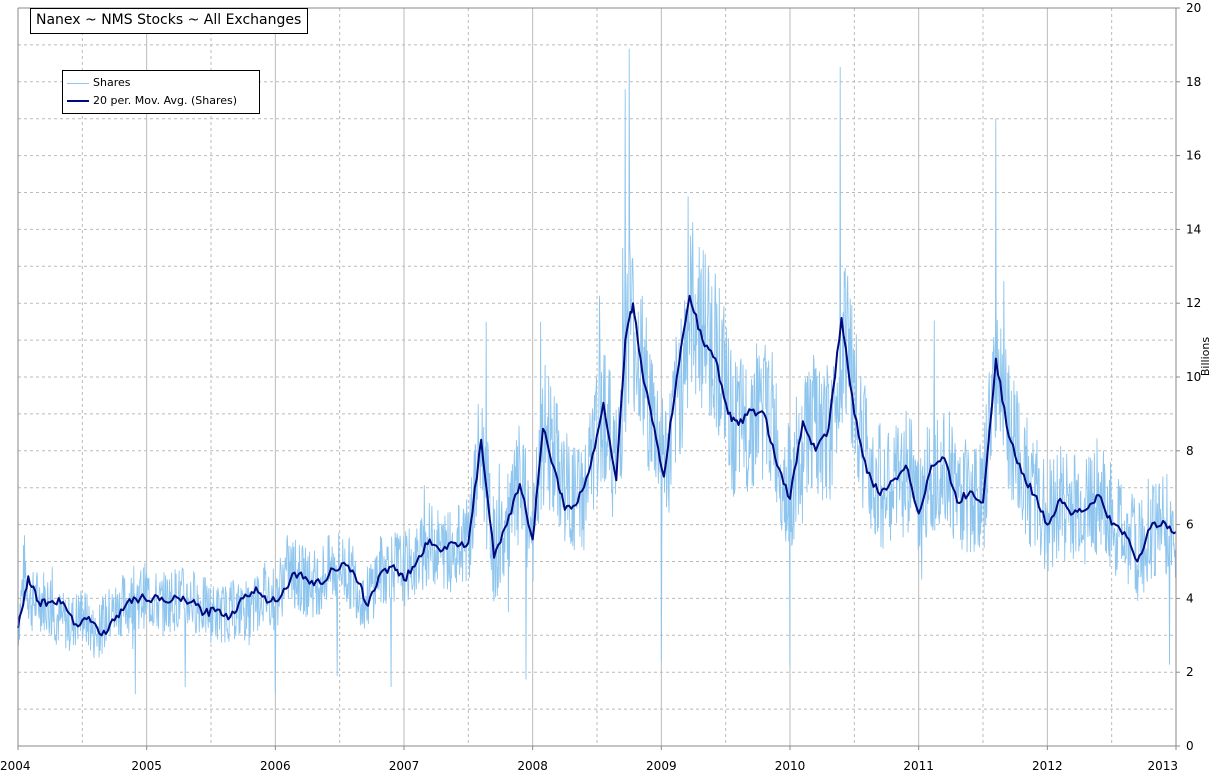 The height and width of the screenshot is (775, 1210). What do you see at coordinates (532, 766) in the screenshot?
I see `x-tick-label: 2008` at bounding box center [532, 766].